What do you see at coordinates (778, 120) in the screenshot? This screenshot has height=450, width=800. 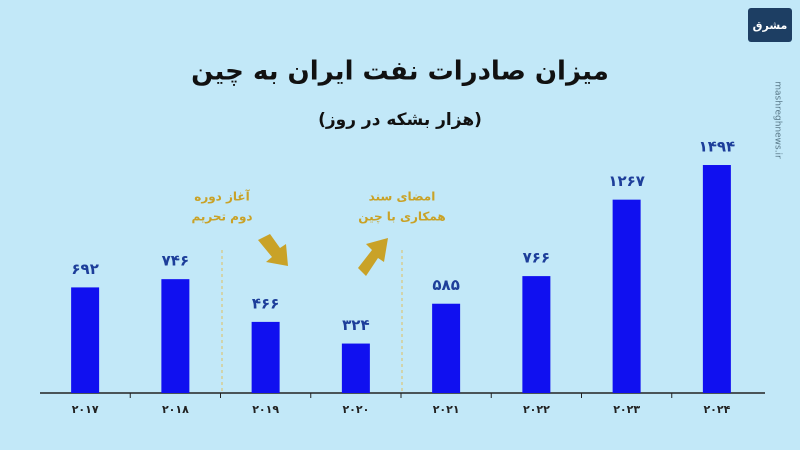 I see `watermark: mashreghnews.ir` at bounding box center [778, 120].